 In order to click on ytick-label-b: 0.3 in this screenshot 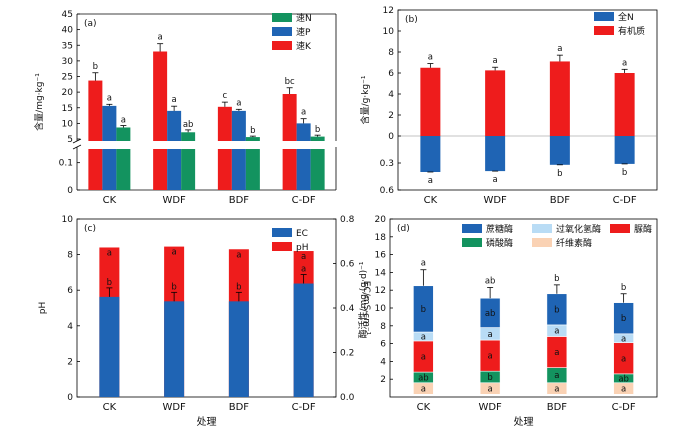, I will do `click(387, 164)`.